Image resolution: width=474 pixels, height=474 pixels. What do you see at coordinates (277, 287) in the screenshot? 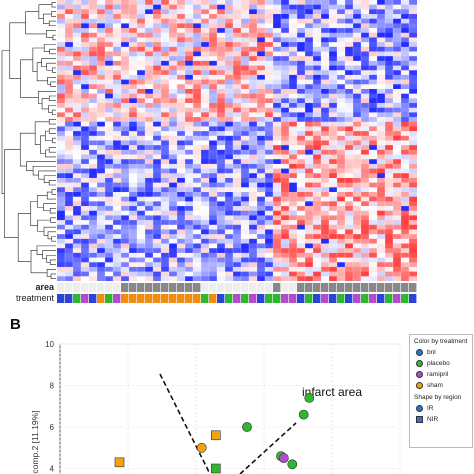
I see `area-track-cell` at bounding box center [277, 287].